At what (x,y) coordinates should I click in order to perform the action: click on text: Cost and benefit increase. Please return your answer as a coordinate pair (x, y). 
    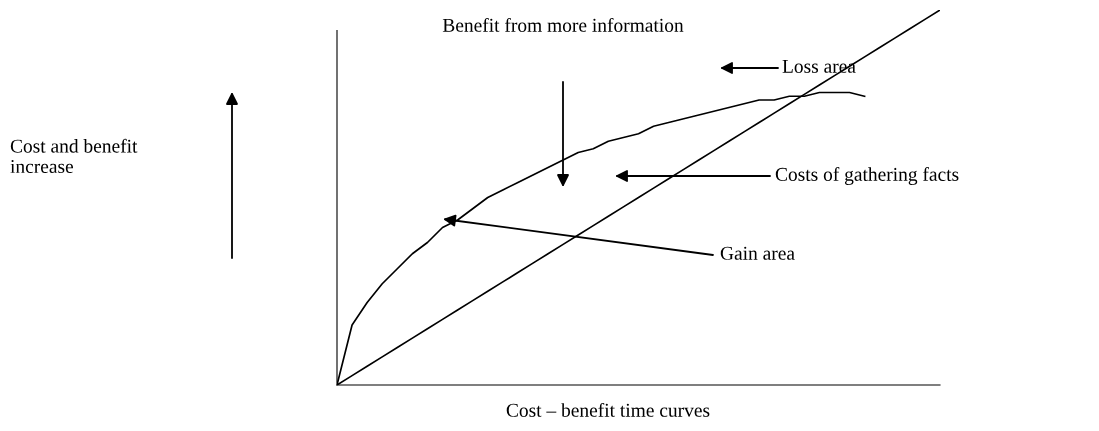
    Looking at the image, I should click on (74, 156).